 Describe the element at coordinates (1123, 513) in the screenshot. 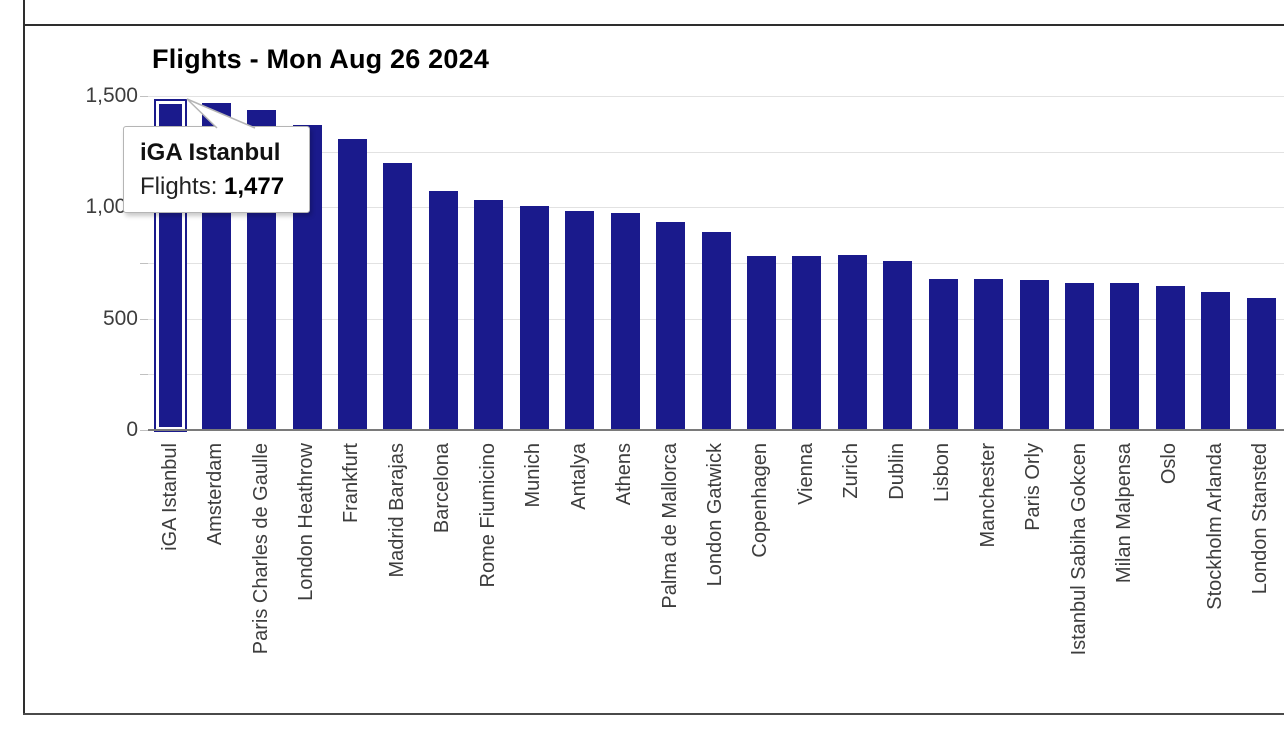

I see `x-axis-label: Milan Malpensa` at that location.